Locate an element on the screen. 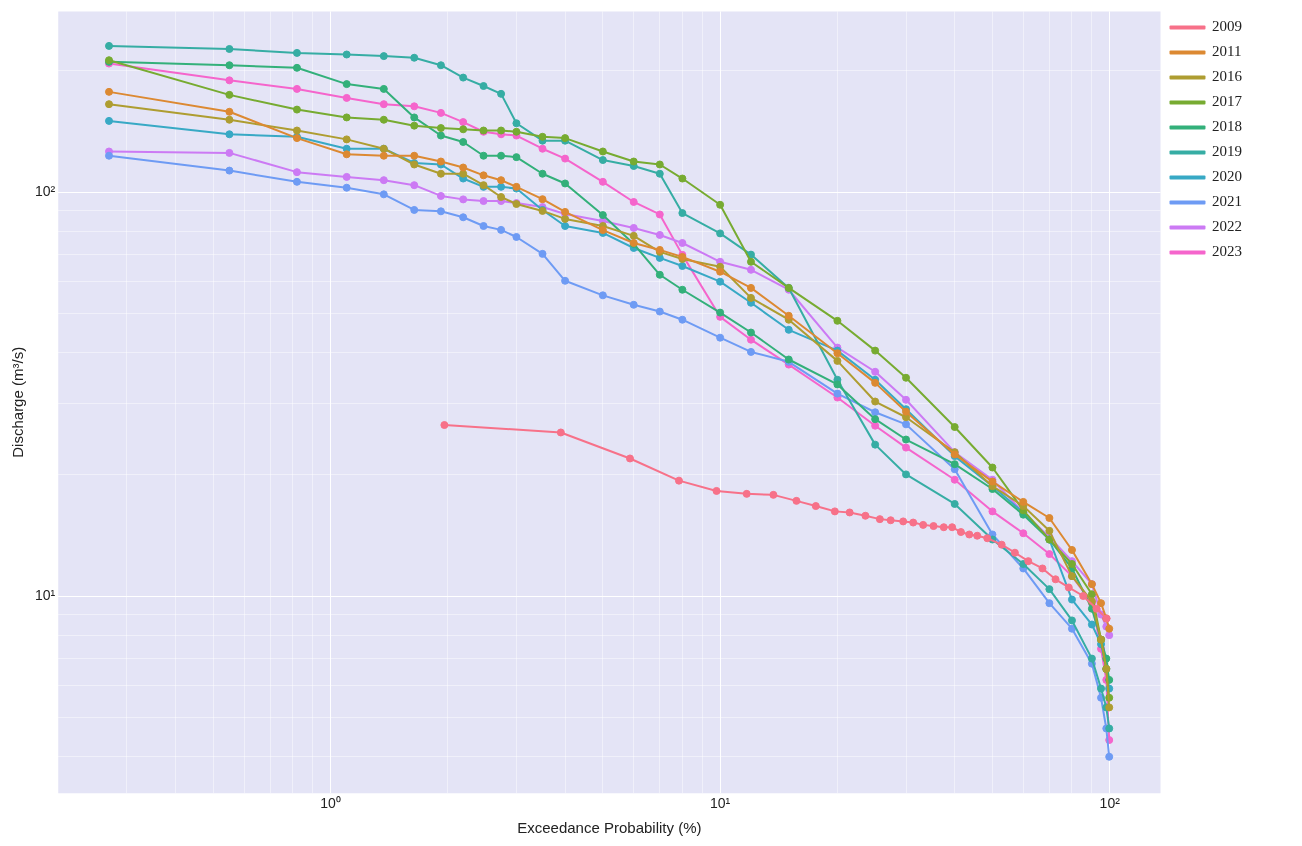 The width and height of the screenshot is (1302, 846). x-tick-label: 10⁰ is located at coordinates (330, 803).